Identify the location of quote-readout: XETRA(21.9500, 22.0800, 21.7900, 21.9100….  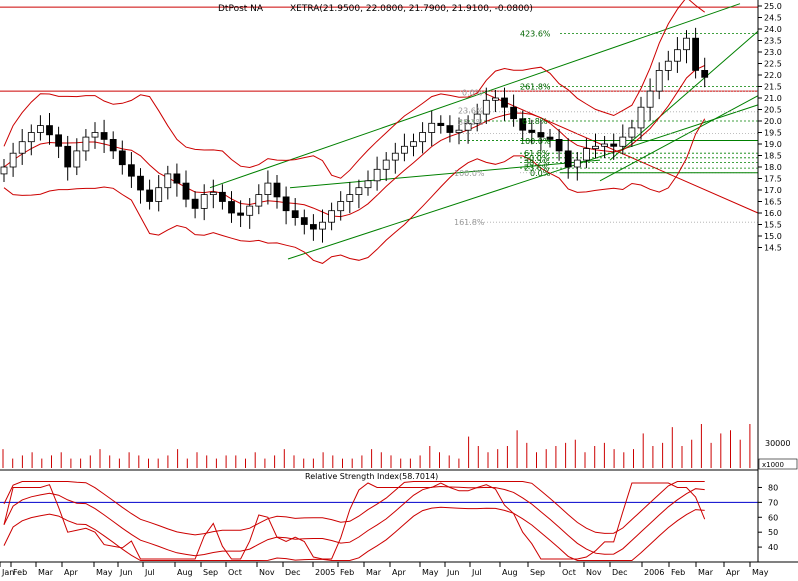
(411, 9).